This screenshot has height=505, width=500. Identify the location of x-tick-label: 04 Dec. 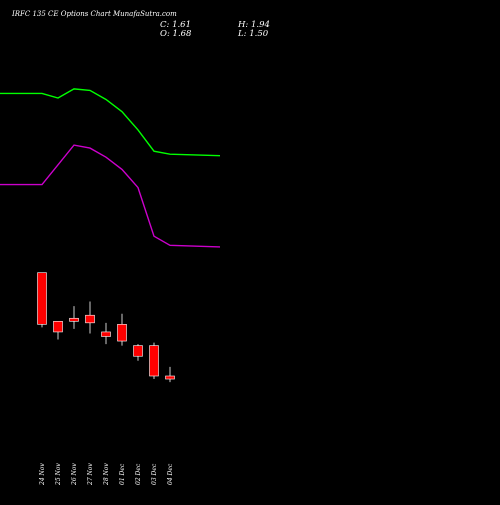
(170, 474).